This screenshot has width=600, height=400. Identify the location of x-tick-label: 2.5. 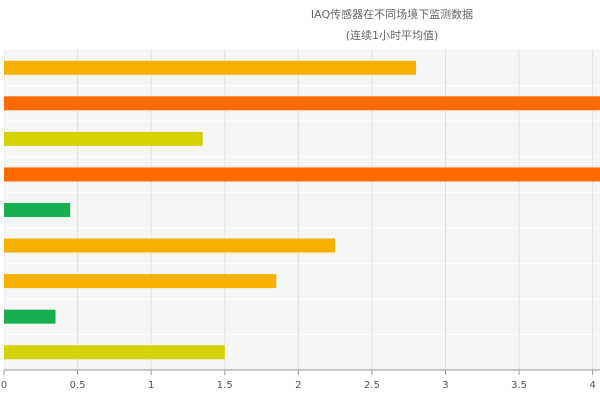
(372, 385).